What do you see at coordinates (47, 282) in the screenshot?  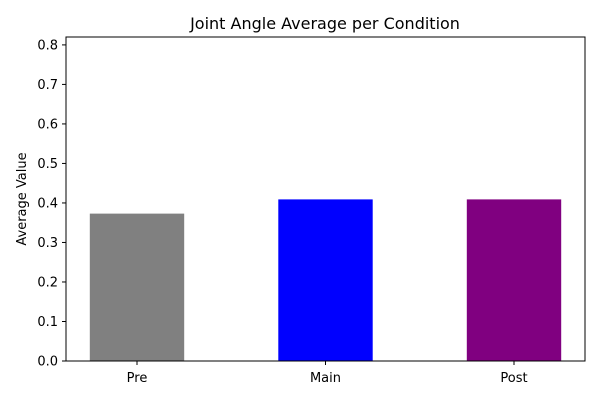 I see `y-tick-label: 0.2` at bounding box center [47, 282].